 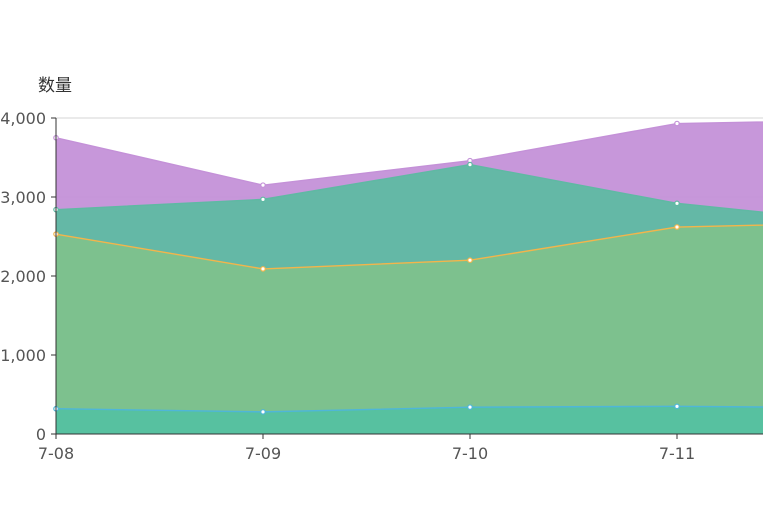 I want to click on x-tick-label: 7-11, so click(x=677, y=453).